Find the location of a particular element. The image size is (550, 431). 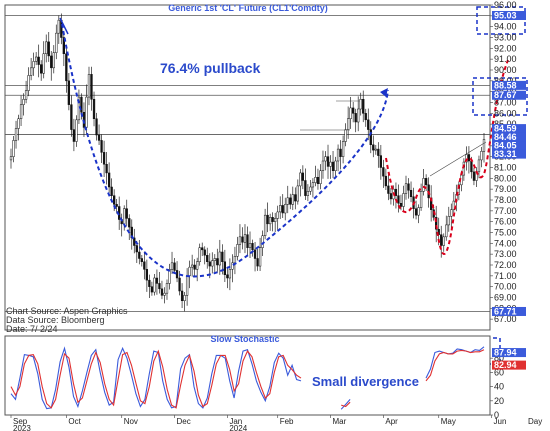

stoch-flag is located at coordinates (509, 353).